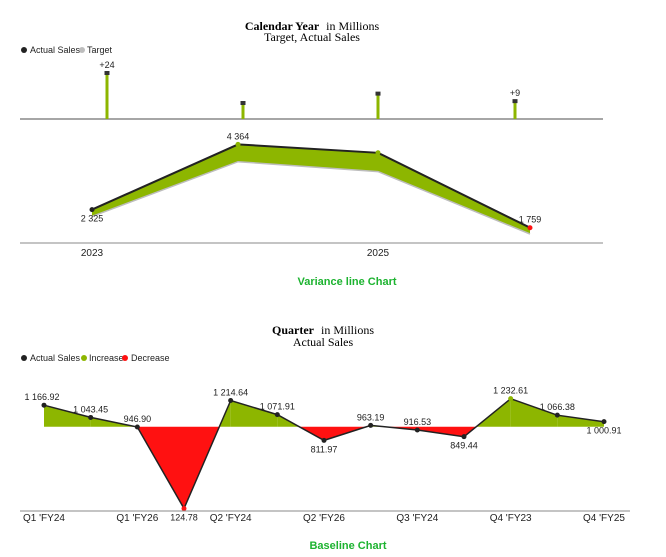  Describe the element at coordinates (440, 431) in the screenshot. I see `decrease-area` at that location.